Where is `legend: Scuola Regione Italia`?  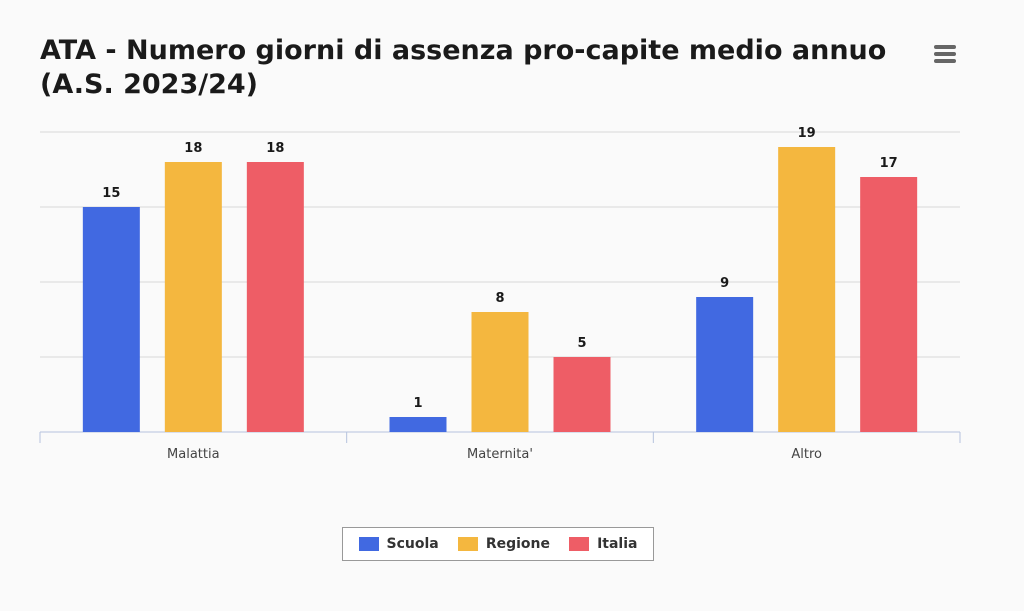
legend: Scuola Regione Italia is located at coordinates (498, 544).